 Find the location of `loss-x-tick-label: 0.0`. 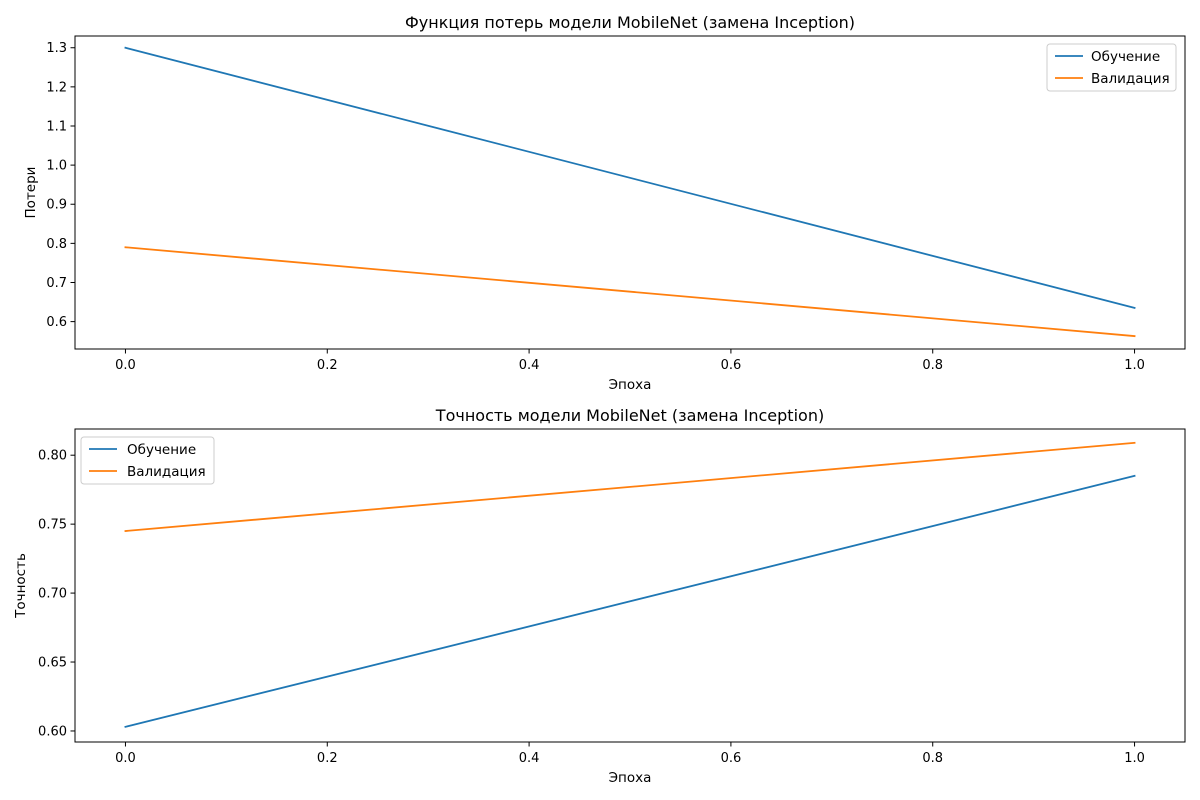

loss-x-tick-label: 0.0 is located at coordinates (125, 365).